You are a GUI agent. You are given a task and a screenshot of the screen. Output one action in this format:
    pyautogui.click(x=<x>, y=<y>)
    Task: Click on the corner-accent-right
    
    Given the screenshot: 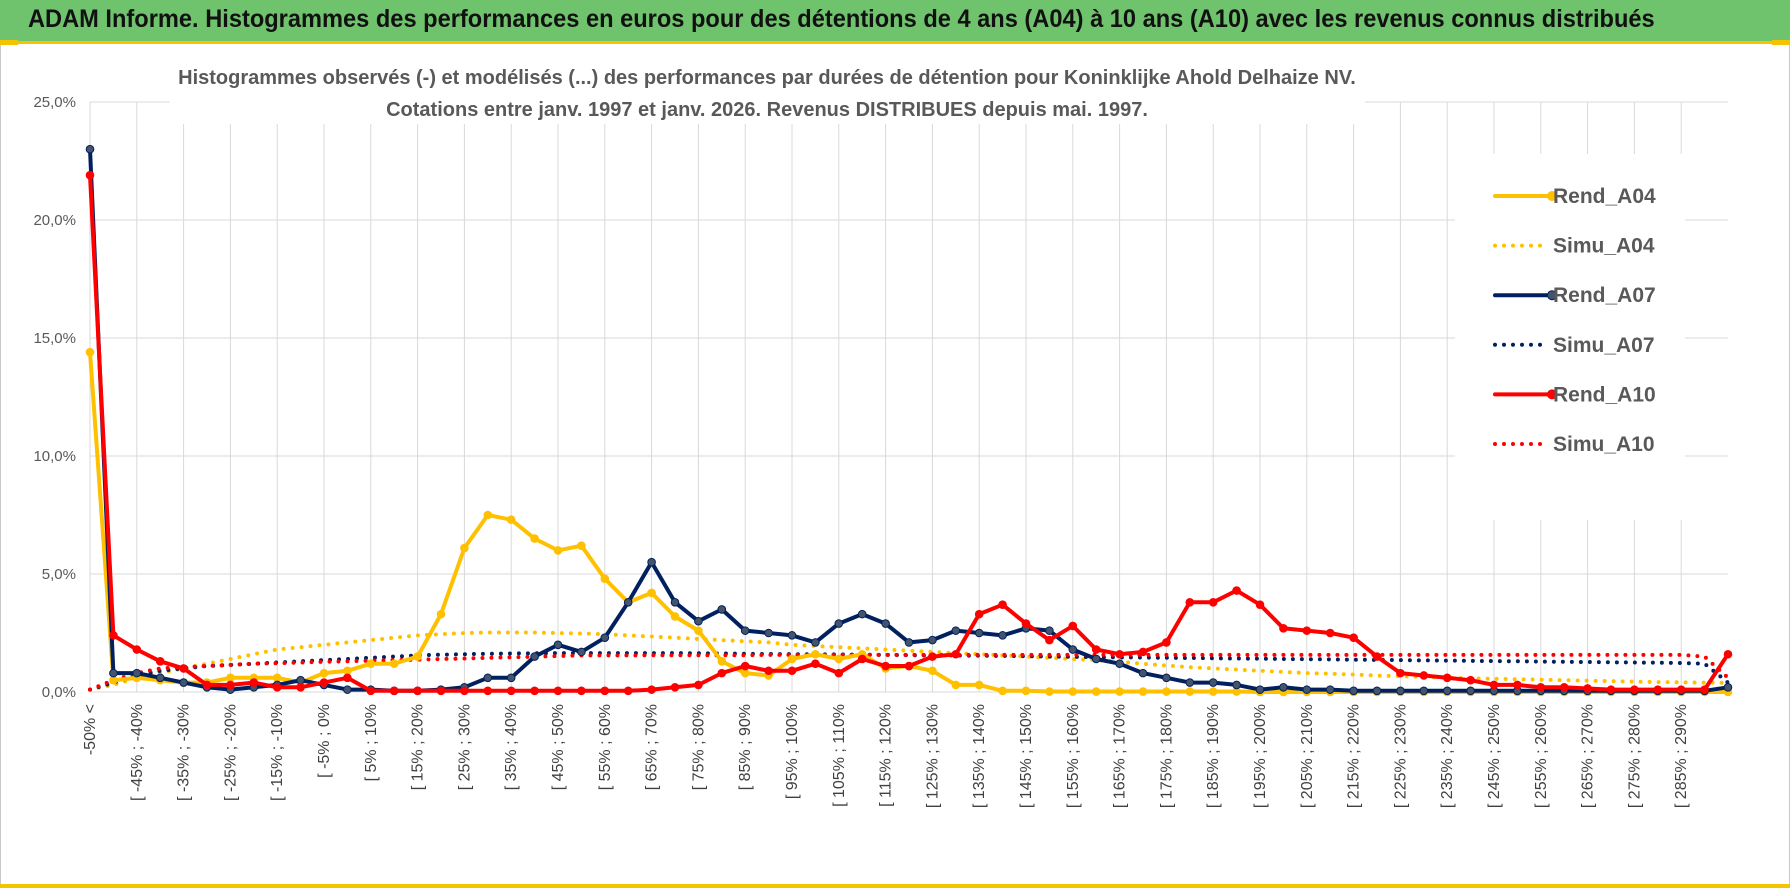 What is the action you would take?
    pyautogui.click(x=1781, y=42)
    